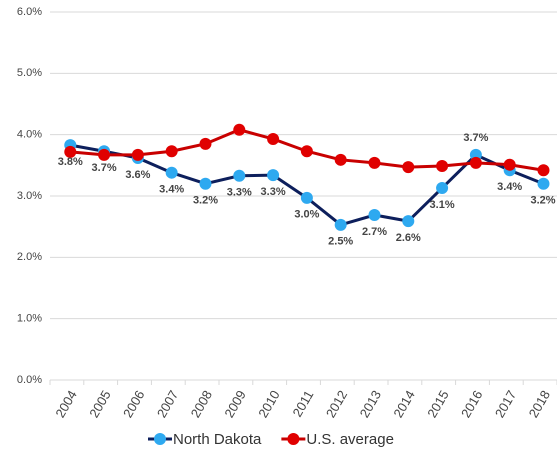 This screenshot has height=453, width=557. What do you see at coordinates (29, 73) in the screenshot?
I see `y-tick-label: 5.0%` at bounding box center [29, 73].